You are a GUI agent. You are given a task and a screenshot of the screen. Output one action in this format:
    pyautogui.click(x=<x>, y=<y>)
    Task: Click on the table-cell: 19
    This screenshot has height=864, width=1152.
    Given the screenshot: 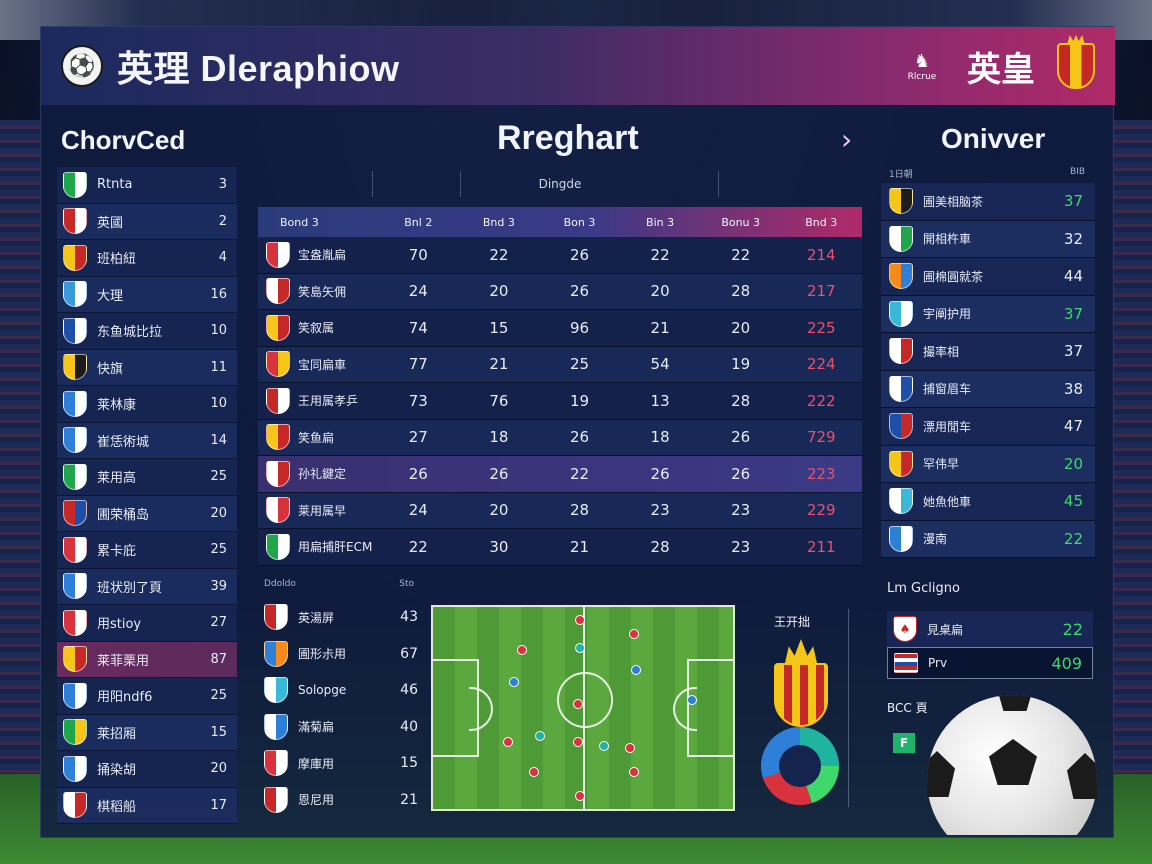 What is the action you would take?
    pyautogui.click(x=579, y=400)
    